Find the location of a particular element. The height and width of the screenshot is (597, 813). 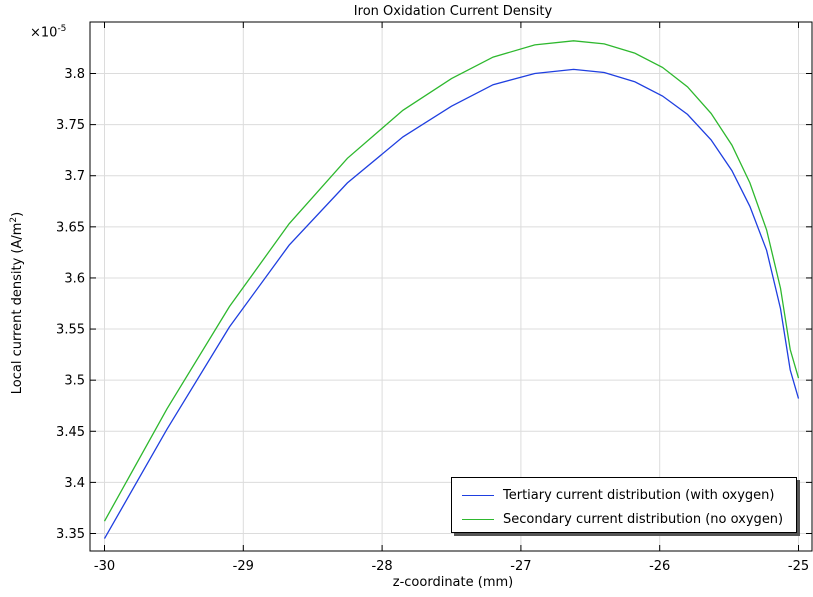

y-axis-multiplier-base: ×10 is located at coordinates (44, 33).